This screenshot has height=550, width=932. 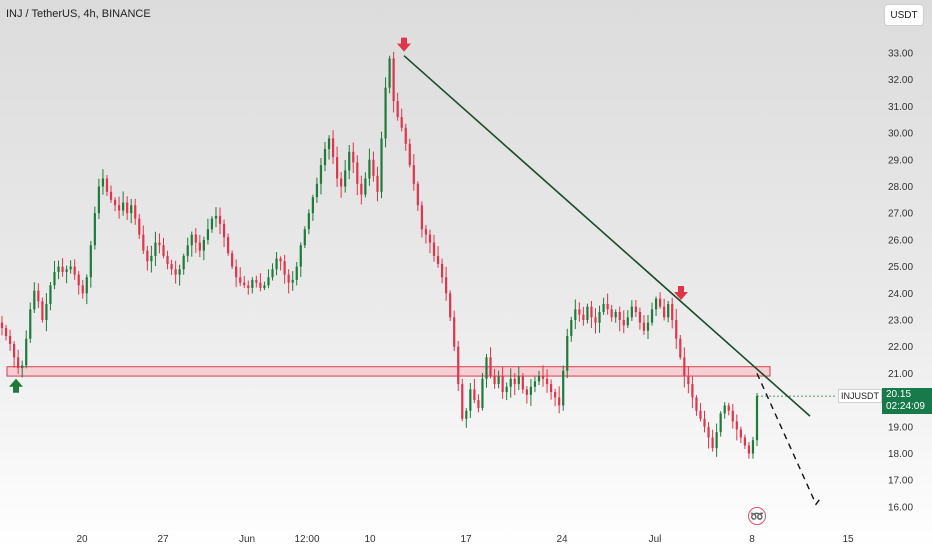 What do you see at coordinates (900, 347) in the screenshot?
I see `y-tick-label: 22.00` at bounding box center [900, 347].